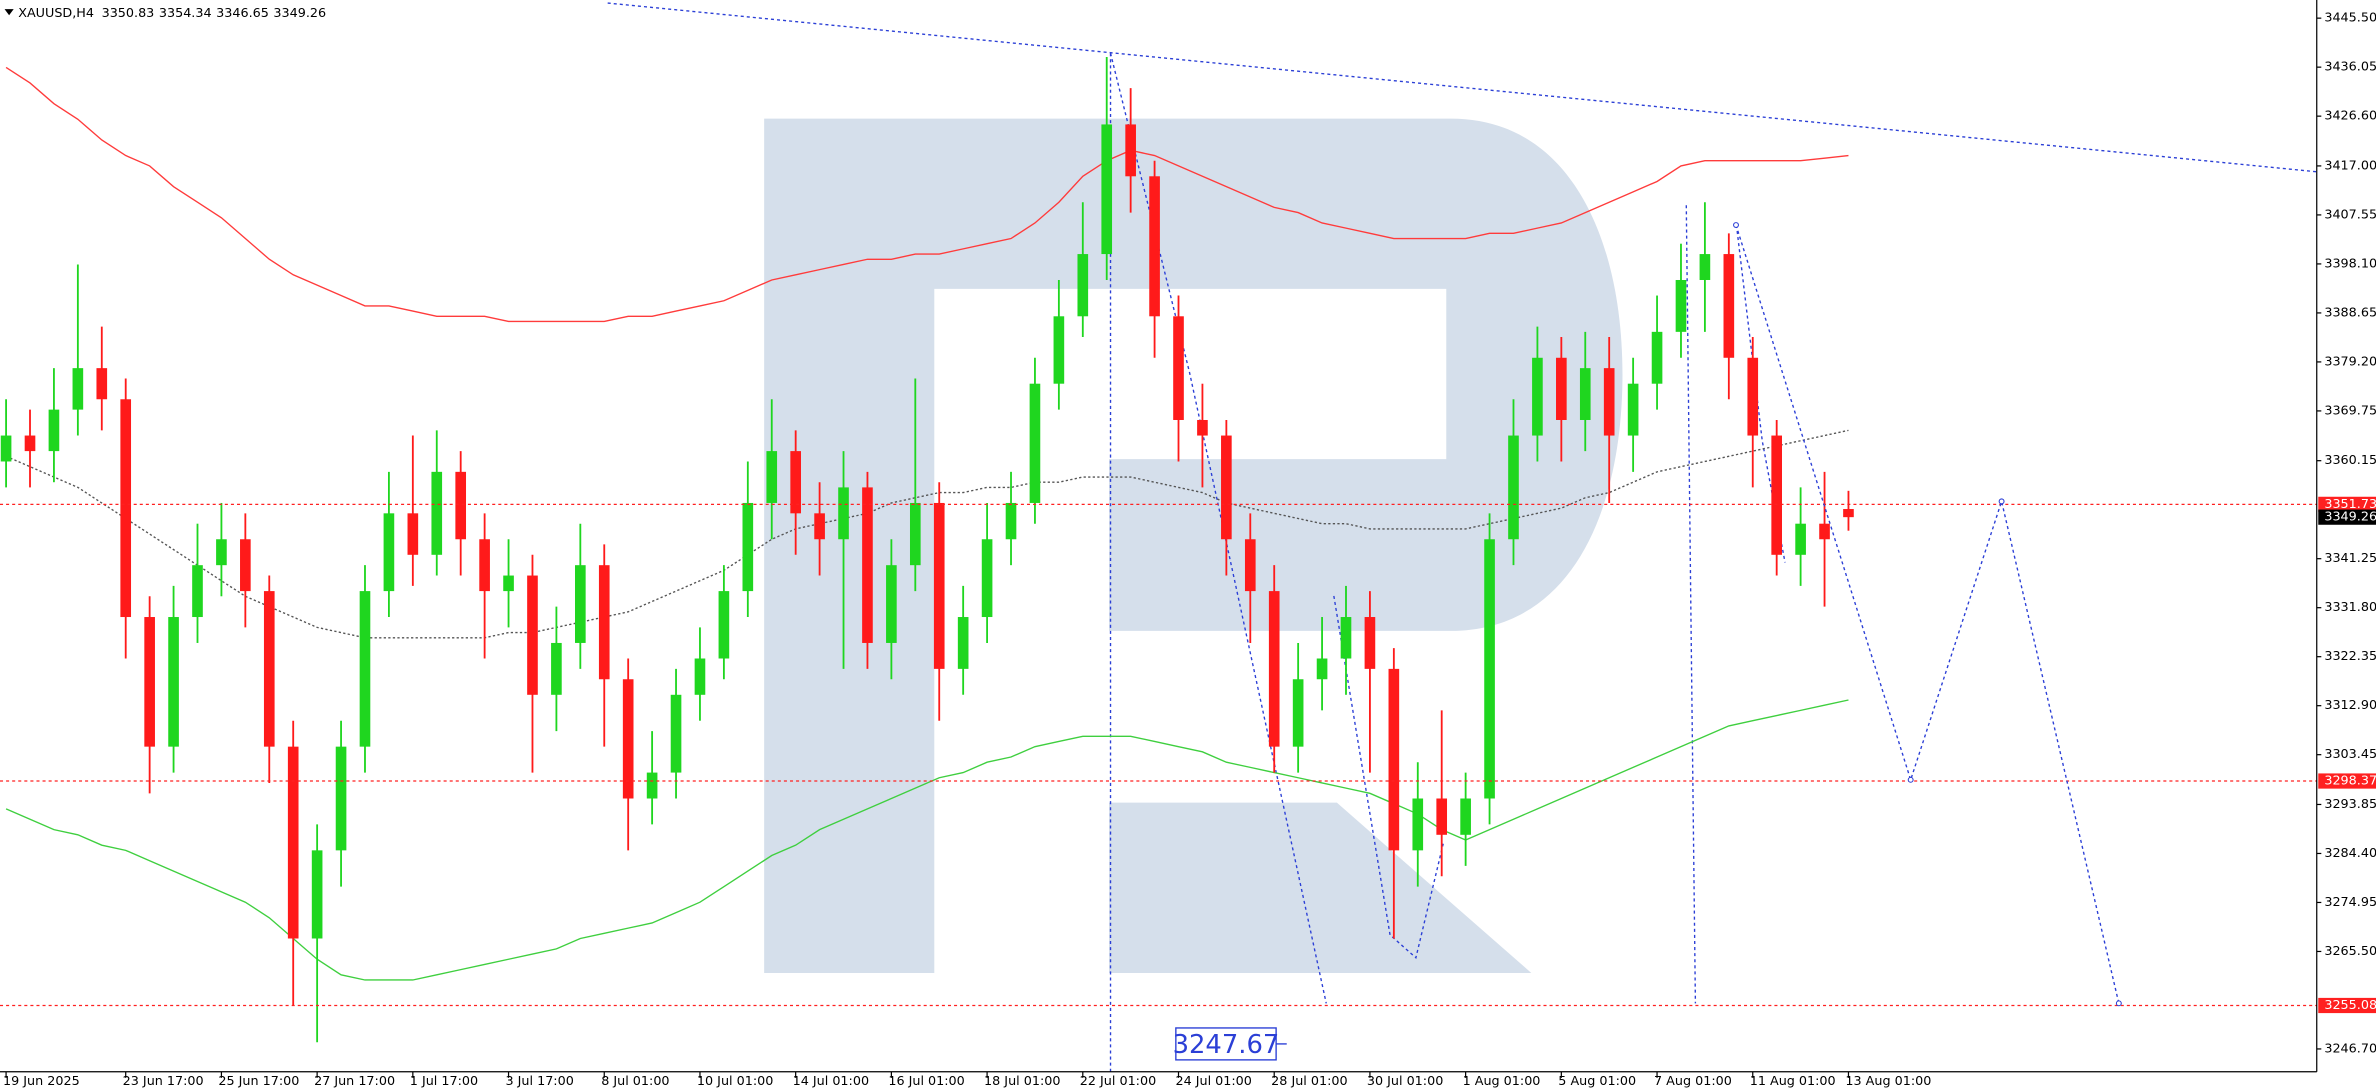 Image resolution: width=2376 pixels, height=1090 pixels. What do you see at coordinates (2350, 902) in the screenshot?
I see `y-tick-label: 3274.95` at bounding box center [2350, 902].